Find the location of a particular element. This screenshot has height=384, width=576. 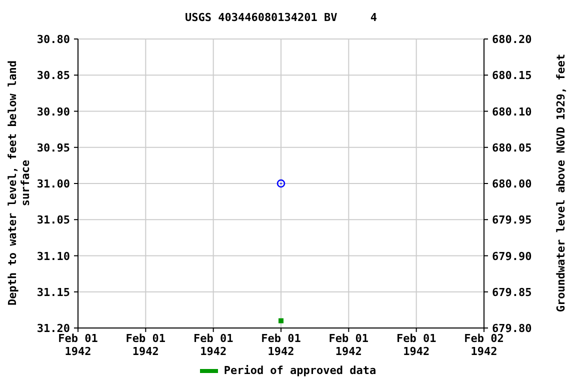

y2-tick-label: 680.15 is located at coordinates (512, 75).